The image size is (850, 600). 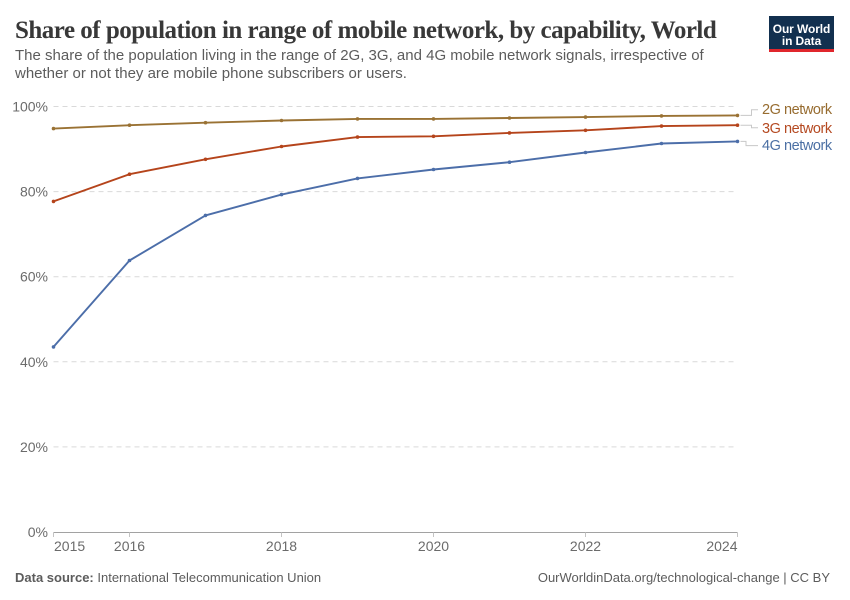 I want to click on svg-text: 2016, so click(x=129, y=546).